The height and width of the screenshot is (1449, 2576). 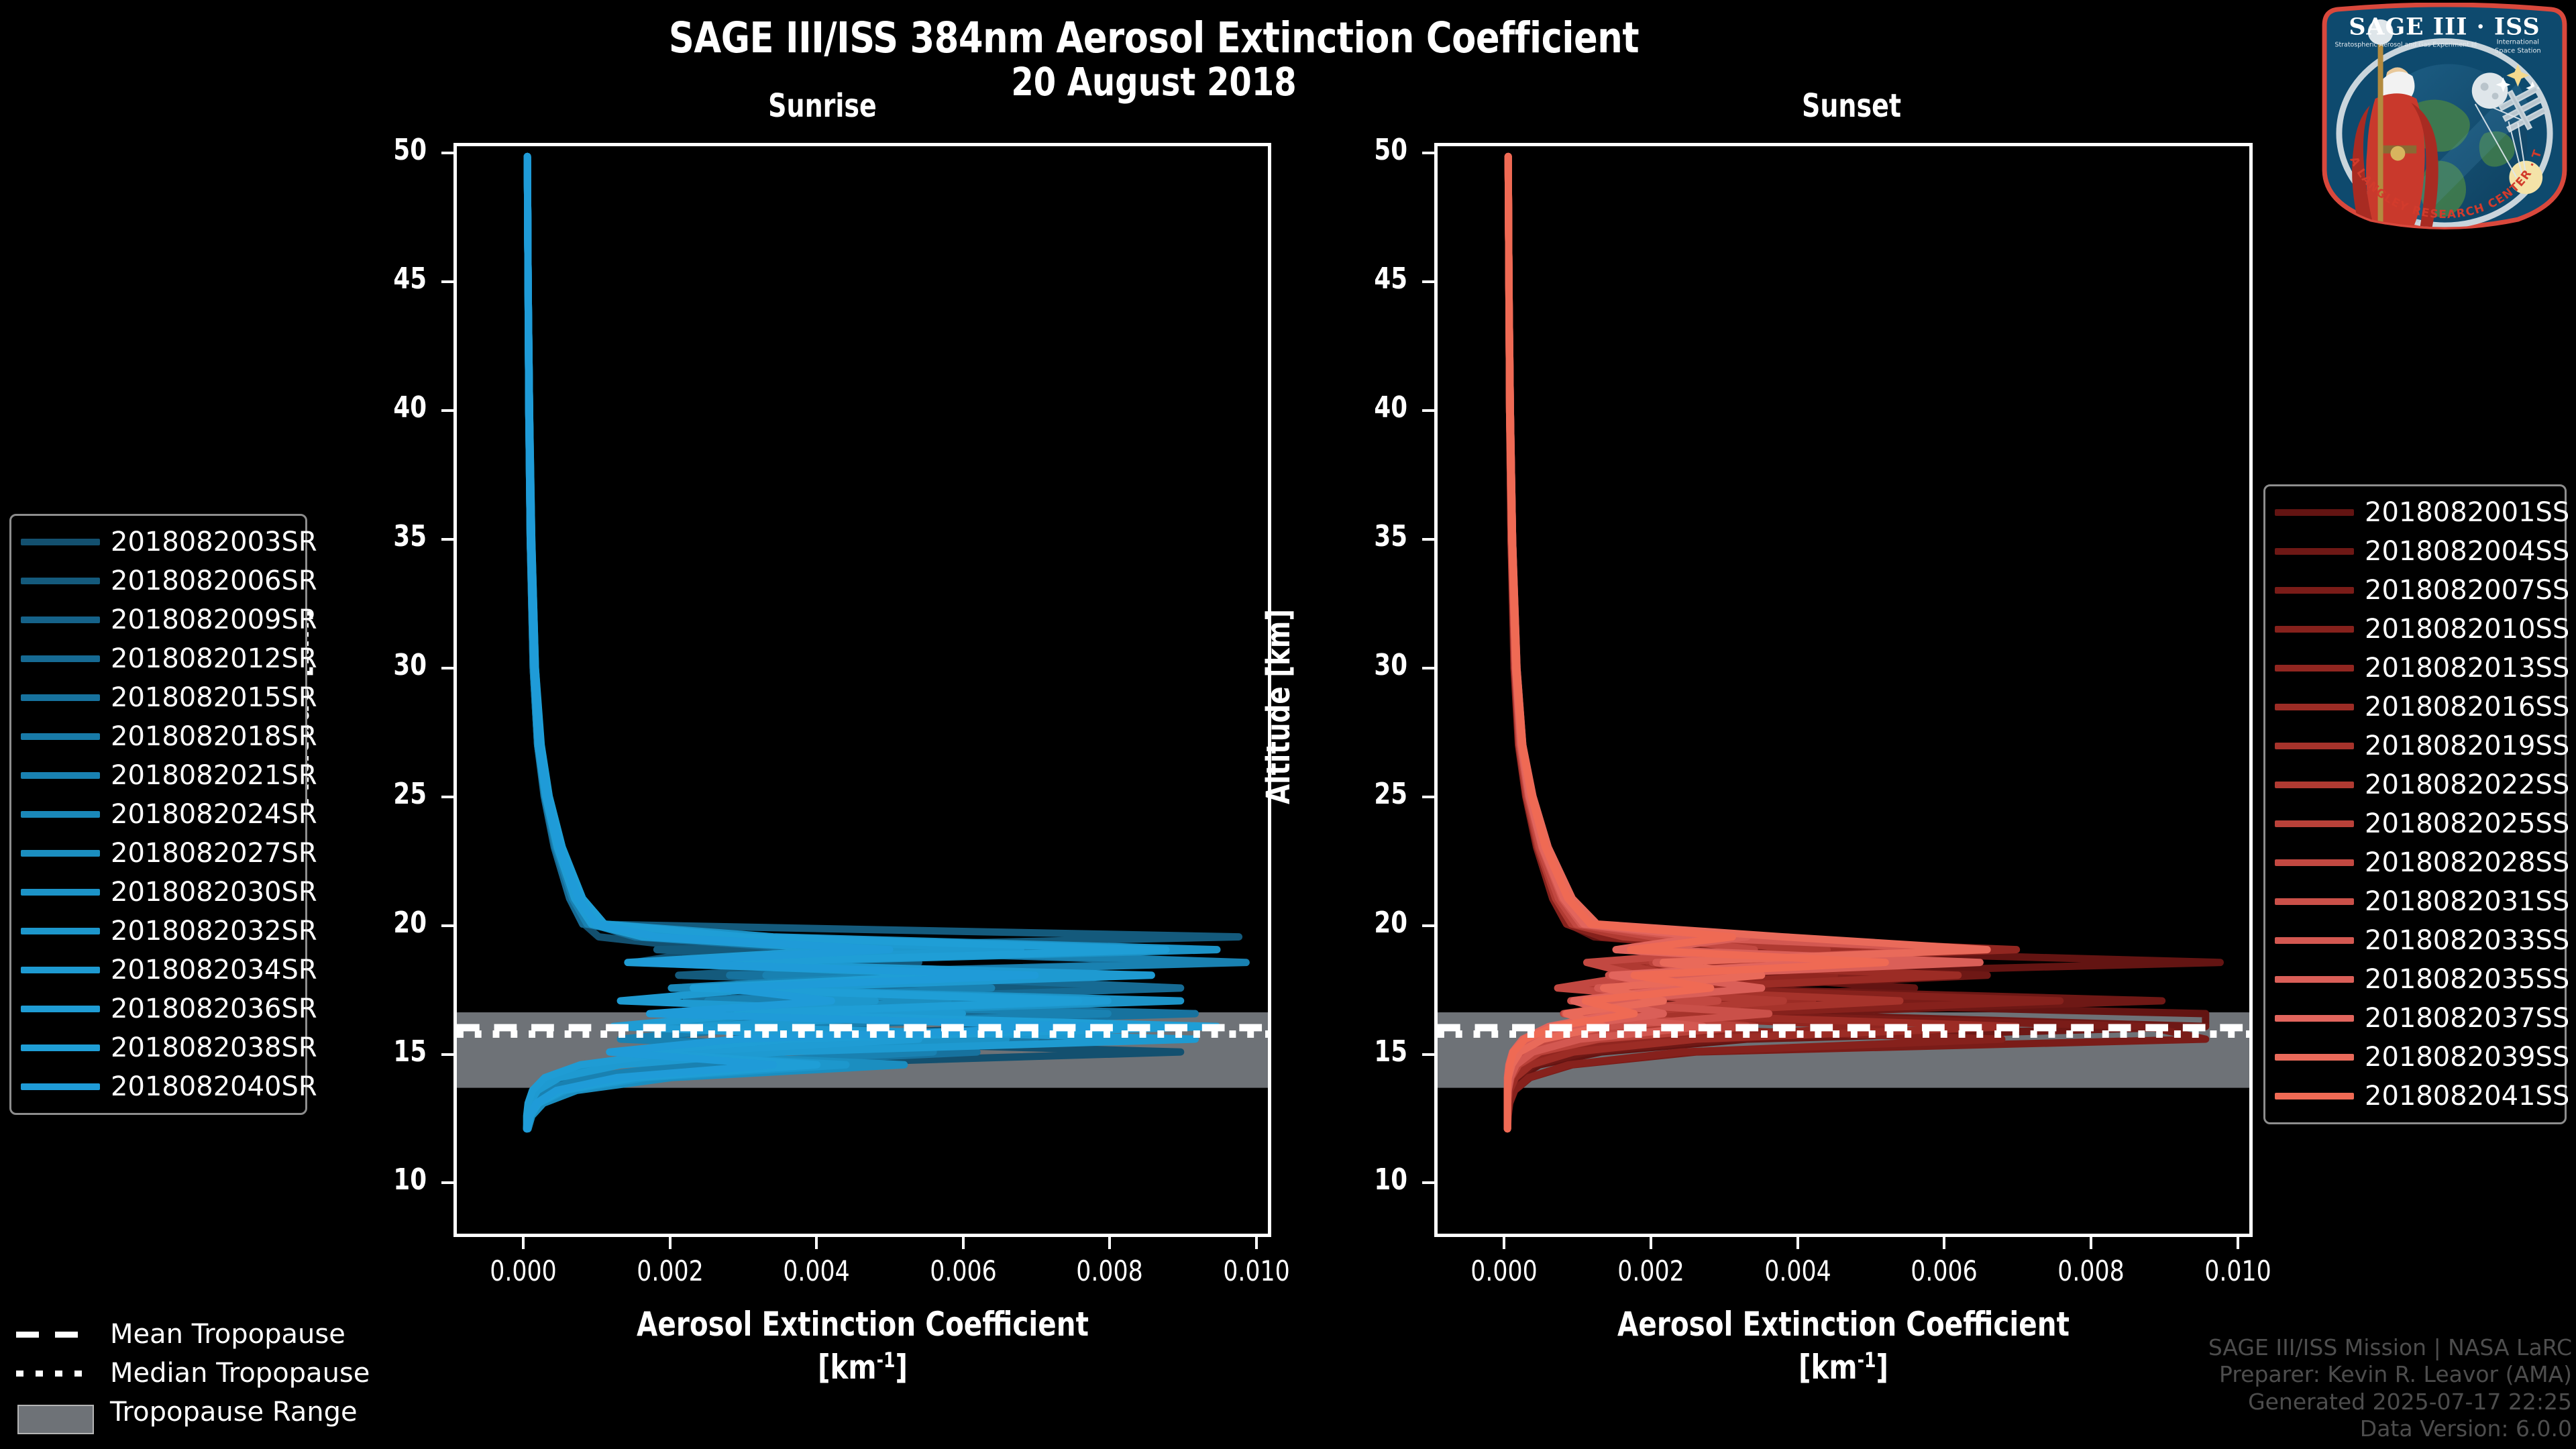 I want to click on sunrise-legend-item: 2018082034SR, so click(x=169, y=970).